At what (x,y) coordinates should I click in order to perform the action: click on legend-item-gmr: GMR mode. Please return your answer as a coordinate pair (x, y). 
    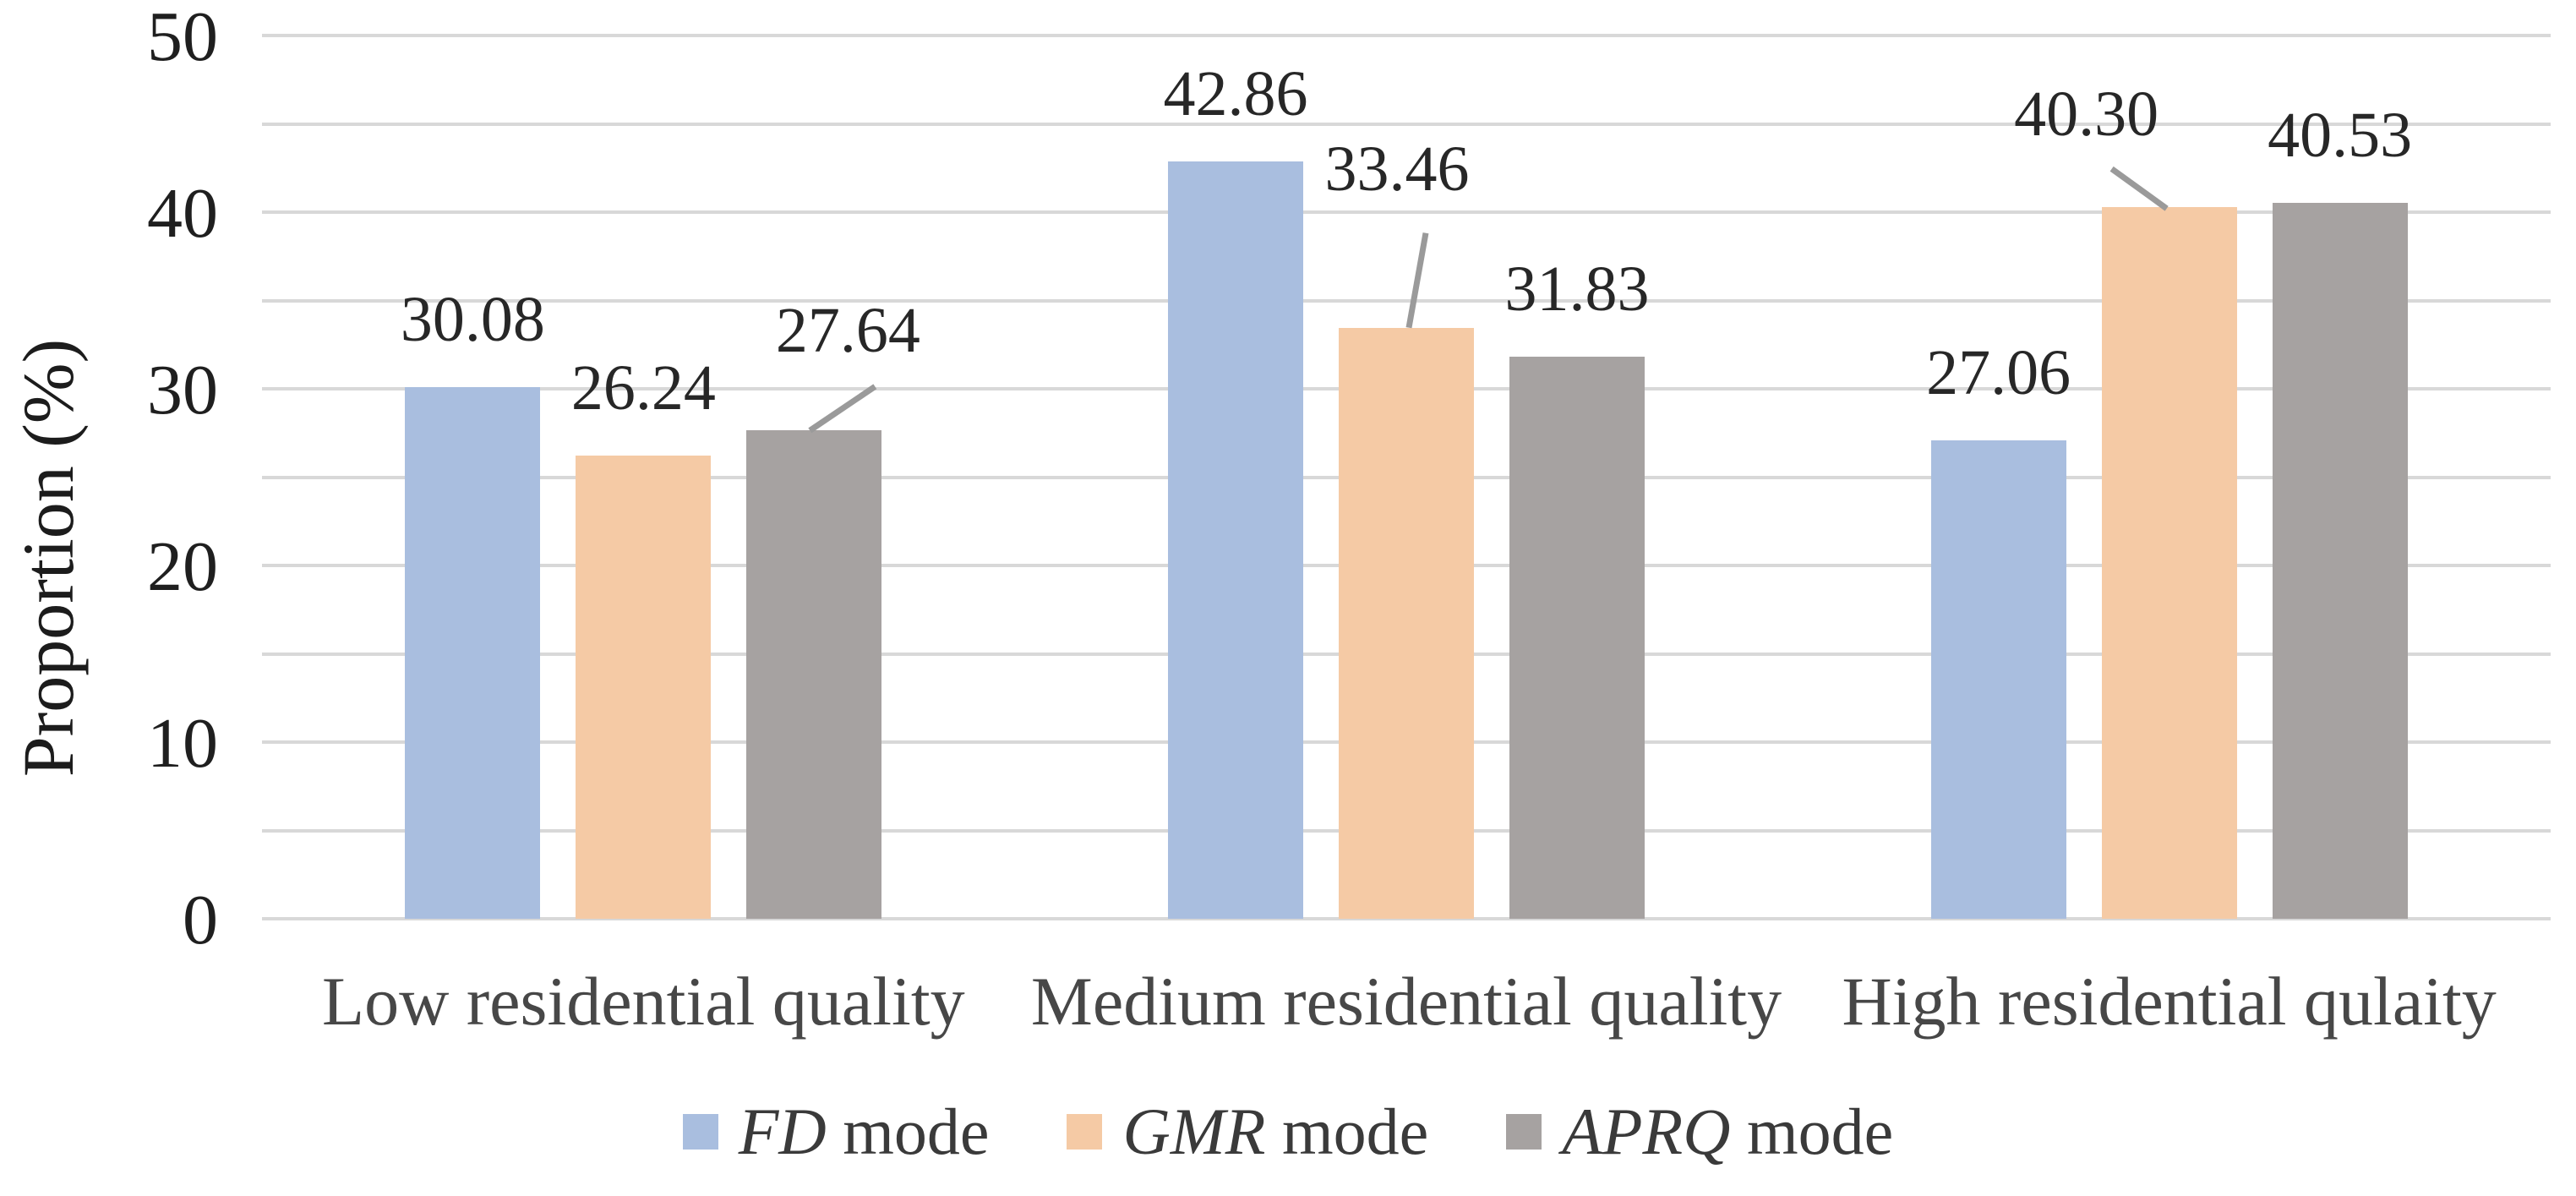
    Looking at the image, I should click on (1247, 1132).